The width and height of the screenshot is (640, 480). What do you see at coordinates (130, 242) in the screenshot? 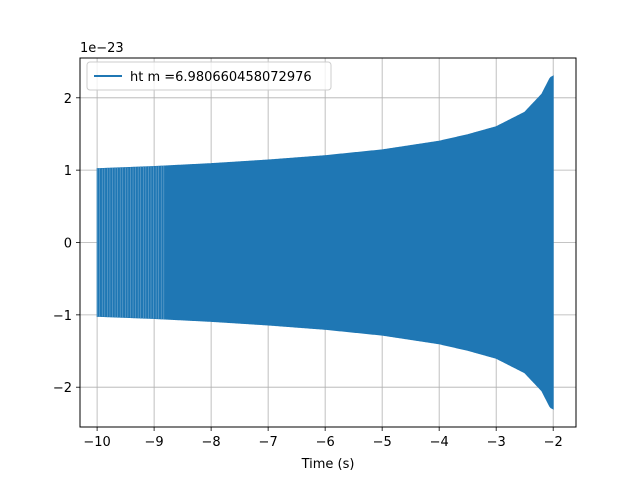
I see `series-oscillation` at bounding box center [130, 242].